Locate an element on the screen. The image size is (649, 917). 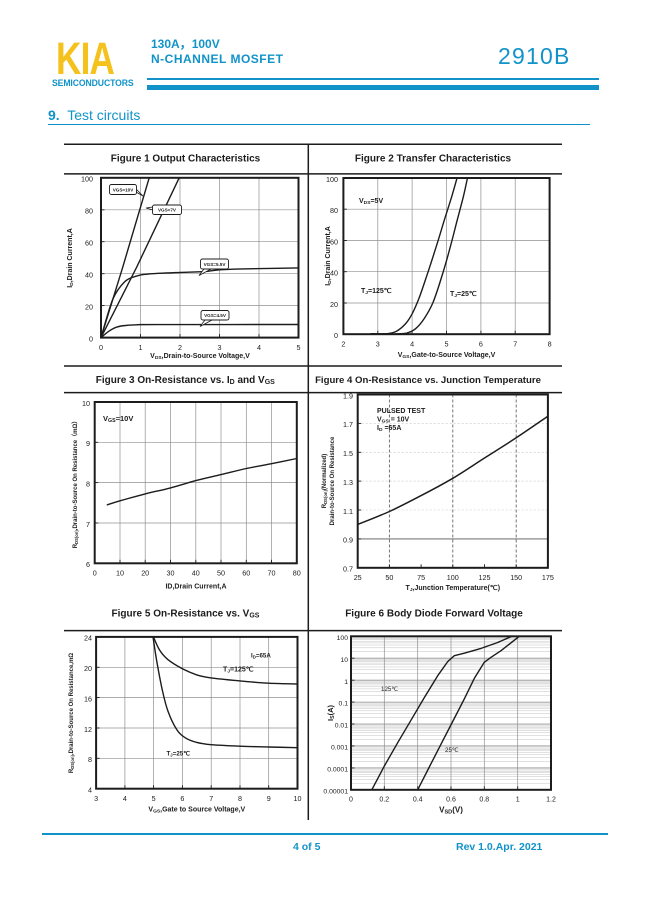
svg-text: VDS,Drain-to-Source Voltage,V is located at coordinates (200, 357).